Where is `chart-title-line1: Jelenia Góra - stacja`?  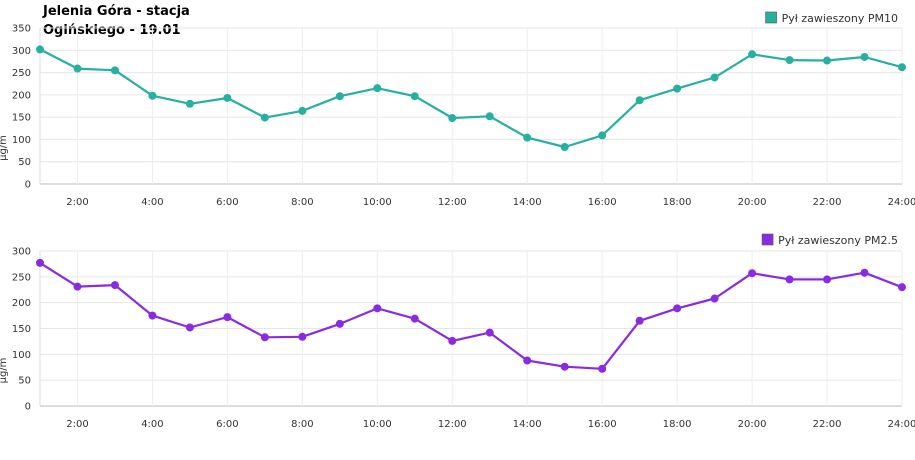
chart-title-line1: Jelenia Góra - stacja is located at coordinates (116, 11).